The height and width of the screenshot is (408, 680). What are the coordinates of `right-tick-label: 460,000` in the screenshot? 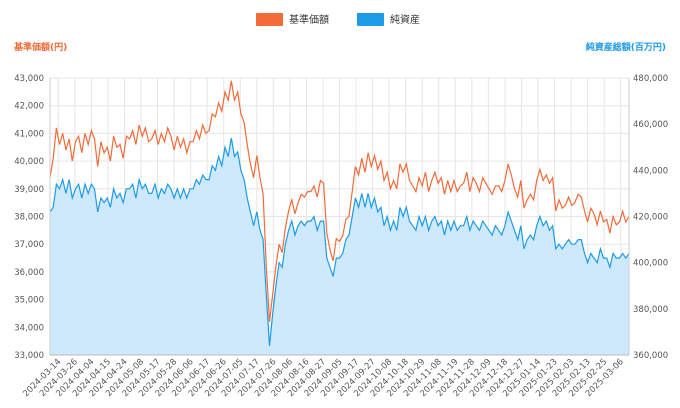 It's located at (650, 125).